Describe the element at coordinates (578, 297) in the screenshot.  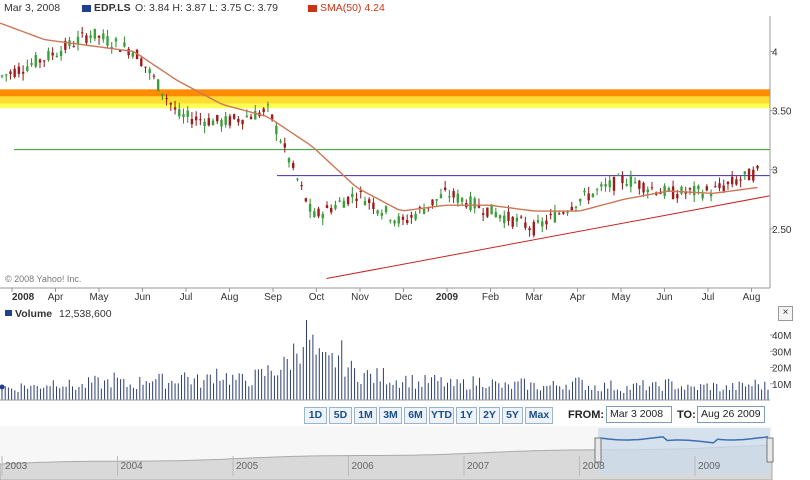
I see `x-tick-label: Apr` at that location.